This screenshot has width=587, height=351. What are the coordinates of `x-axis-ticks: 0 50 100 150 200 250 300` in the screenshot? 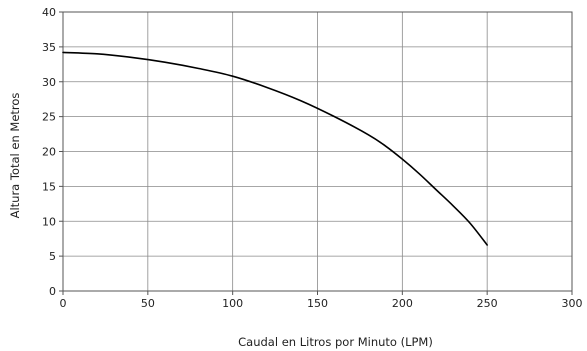 It's located at (321, 300).